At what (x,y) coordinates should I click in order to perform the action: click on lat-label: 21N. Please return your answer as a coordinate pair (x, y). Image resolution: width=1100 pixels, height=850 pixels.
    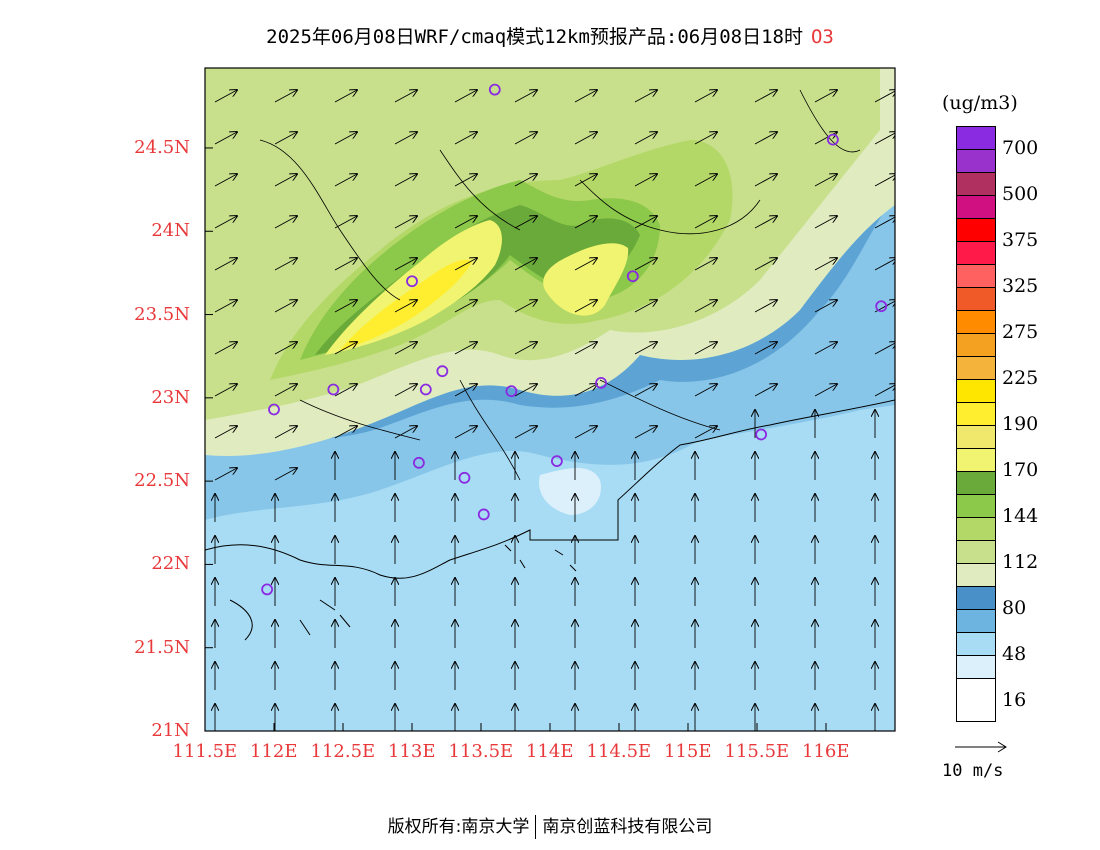
    Looking at the image, I should click on (170, 730).